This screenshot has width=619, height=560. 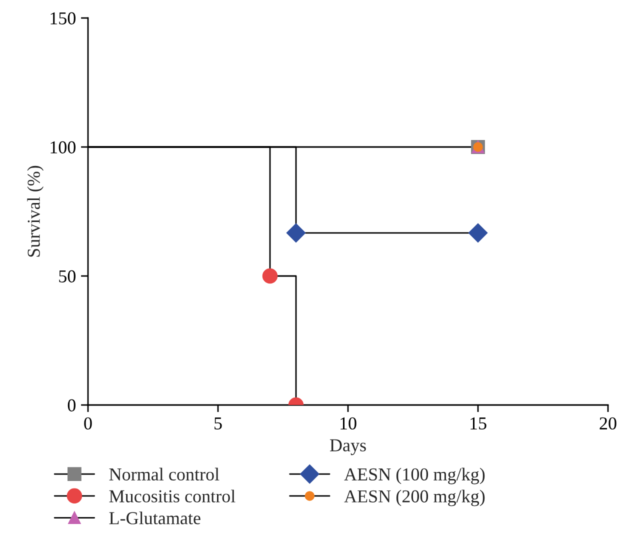 What do you see at coordinates (67, 276) in the screenshot?
I see `y-tick-label: 50` at bounding box center [67, 276].